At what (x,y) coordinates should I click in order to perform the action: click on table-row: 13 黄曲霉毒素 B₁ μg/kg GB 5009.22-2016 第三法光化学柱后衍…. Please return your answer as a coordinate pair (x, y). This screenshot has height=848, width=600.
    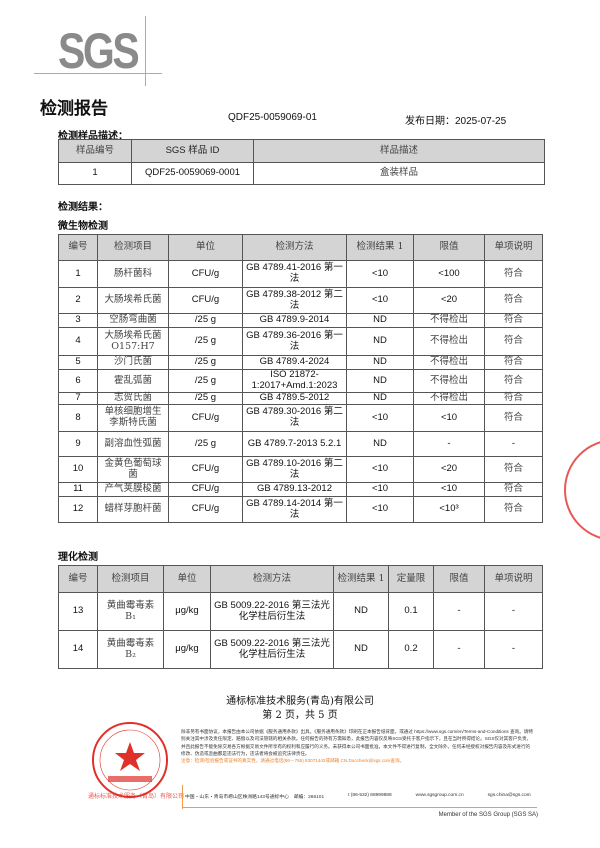
    Looking at the image, I should click on (300, 611).